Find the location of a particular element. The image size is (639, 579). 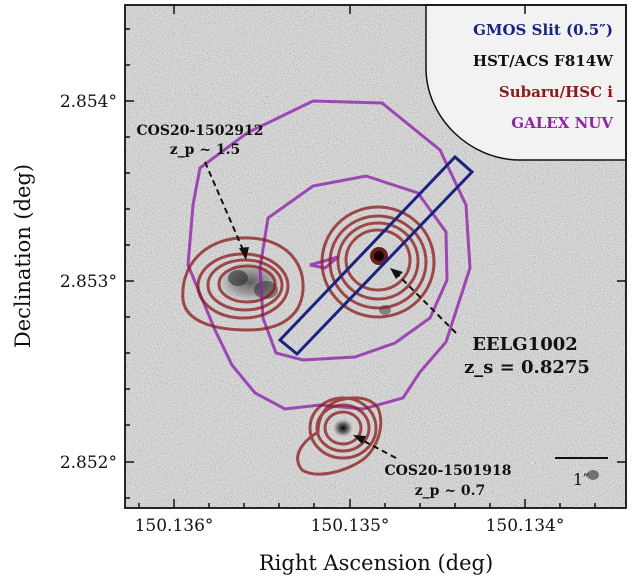

annotation-cos20-1501918: COS20-1501918 z_p ~ 0.7 is located at coordinates (432, 467).